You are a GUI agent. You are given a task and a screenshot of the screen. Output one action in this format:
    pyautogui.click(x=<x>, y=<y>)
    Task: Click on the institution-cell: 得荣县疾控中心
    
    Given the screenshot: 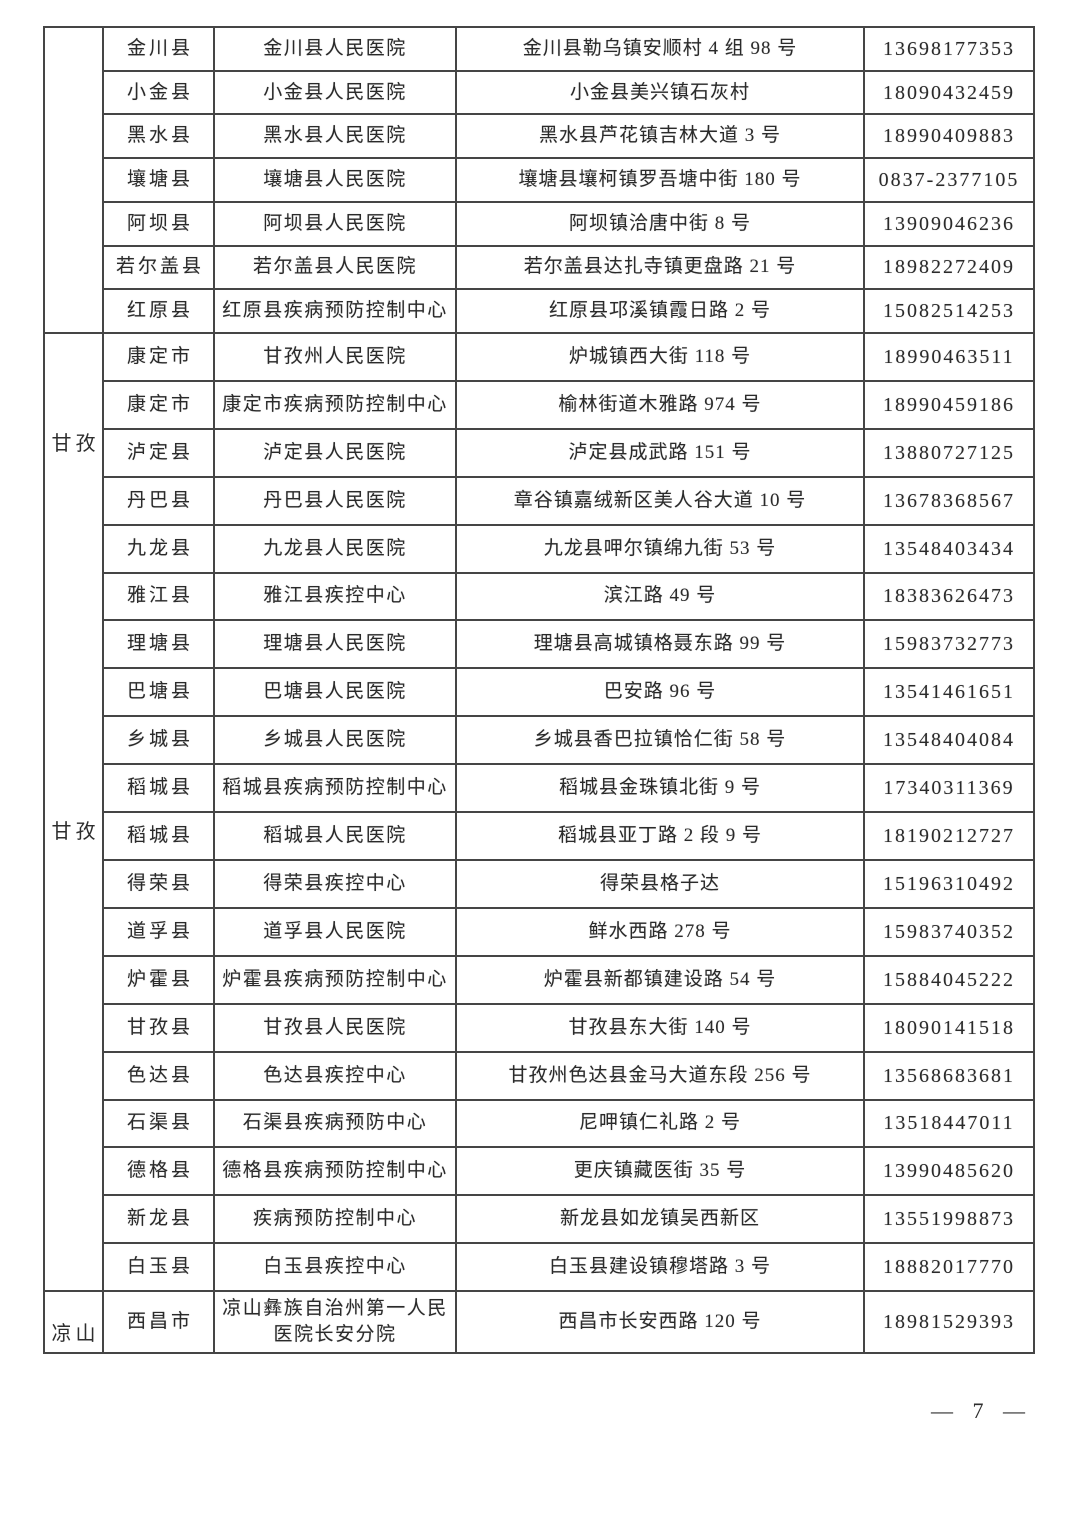 What is the action you would take?
    pyautogui.click(x=336, y=883)
    